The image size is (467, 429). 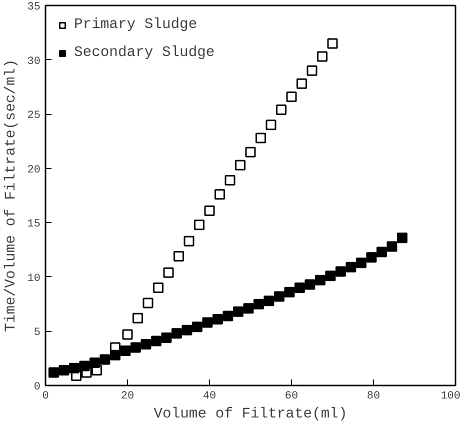 What do you see at coordinates (33, 170) in the screenshot?
I see `y-tick-label: 20` at bounding box center [33, 170].